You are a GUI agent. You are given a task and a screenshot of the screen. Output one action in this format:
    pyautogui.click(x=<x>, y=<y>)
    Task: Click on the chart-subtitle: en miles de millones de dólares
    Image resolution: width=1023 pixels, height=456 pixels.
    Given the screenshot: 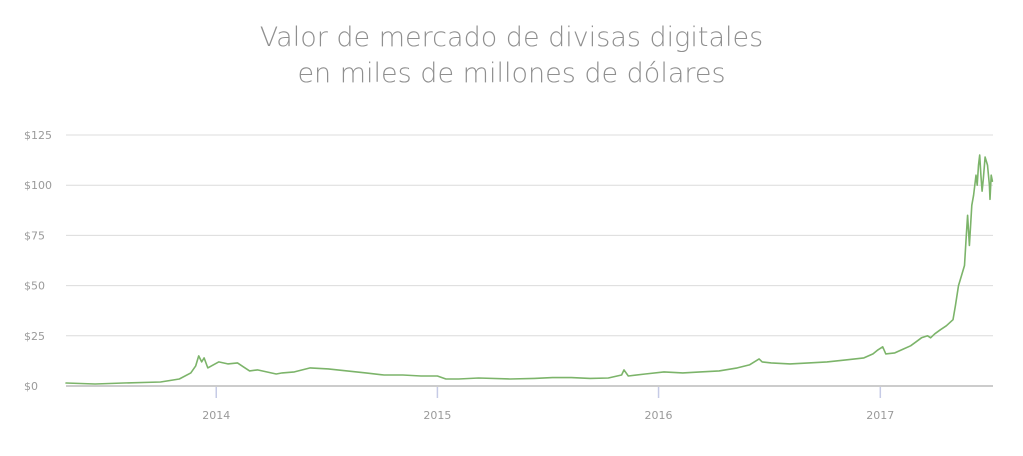 What is the action you would take?
    pyautogui.click(x=511, y=73)
    